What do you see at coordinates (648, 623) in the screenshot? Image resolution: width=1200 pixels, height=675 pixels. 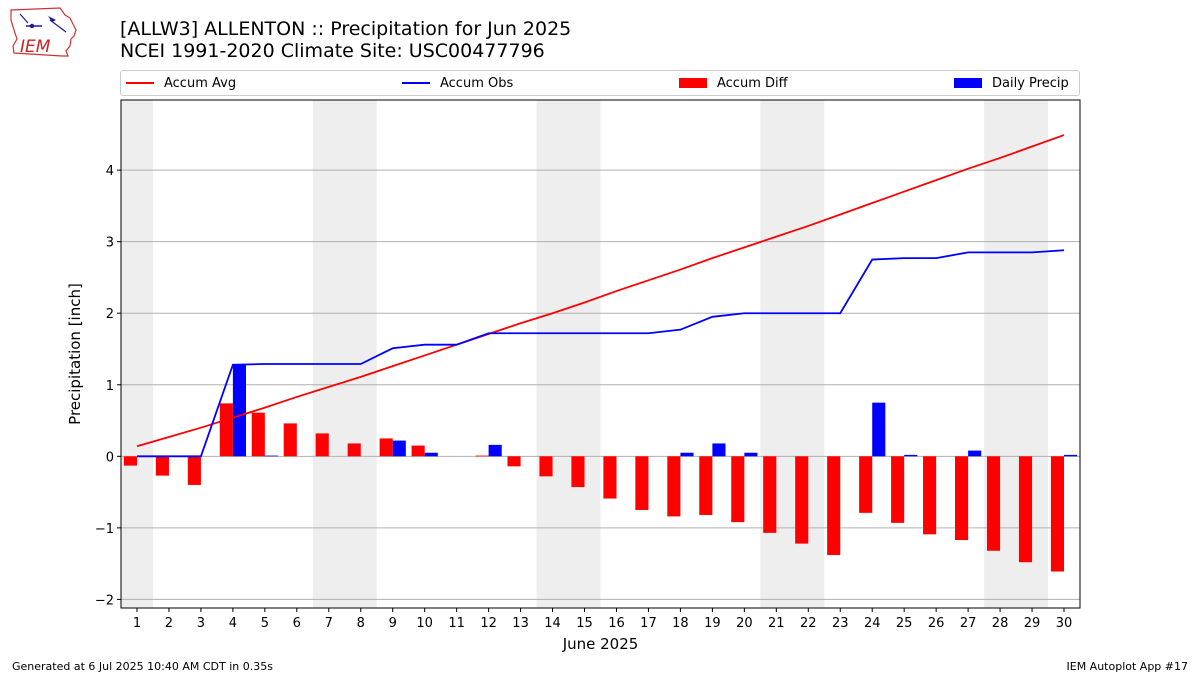 I see `x-tick-label-17: 17` at bounding box center [648, 623].